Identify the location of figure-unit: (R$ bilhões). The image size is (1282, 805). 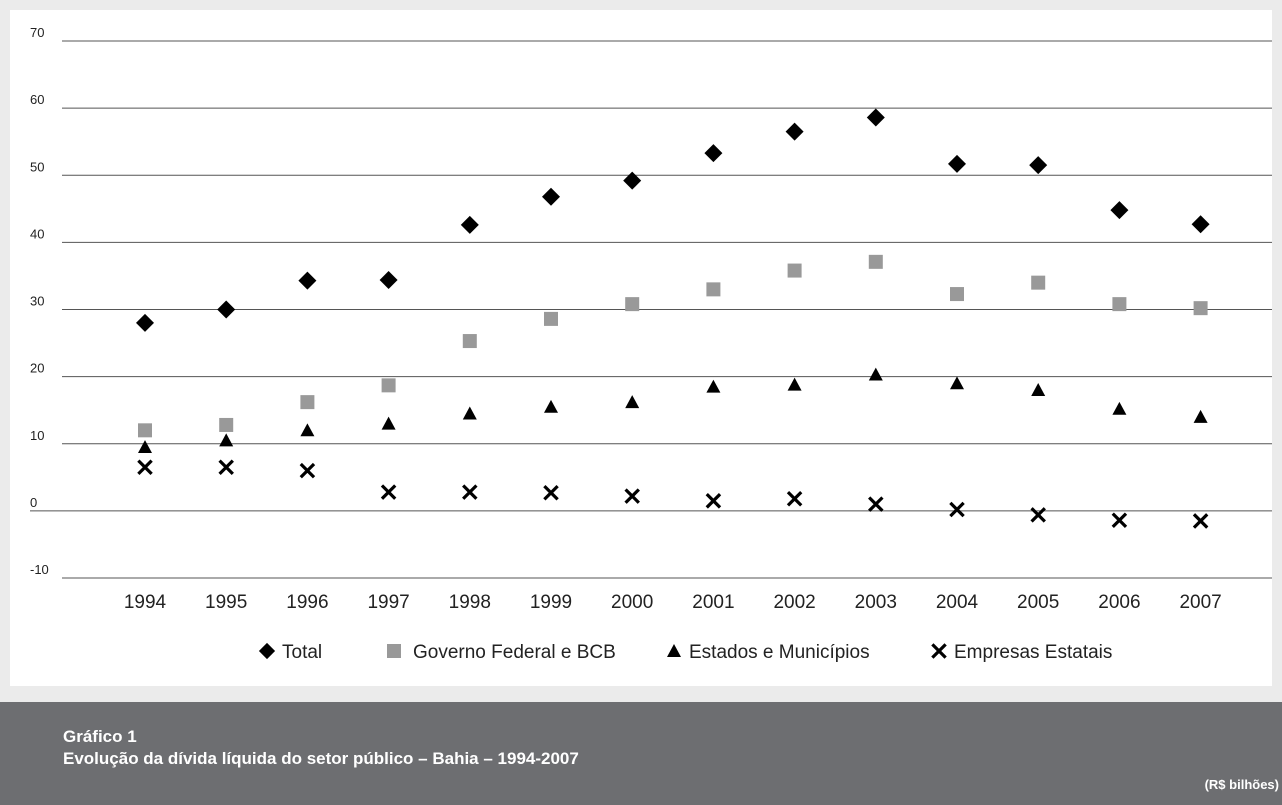
(1242, 785).